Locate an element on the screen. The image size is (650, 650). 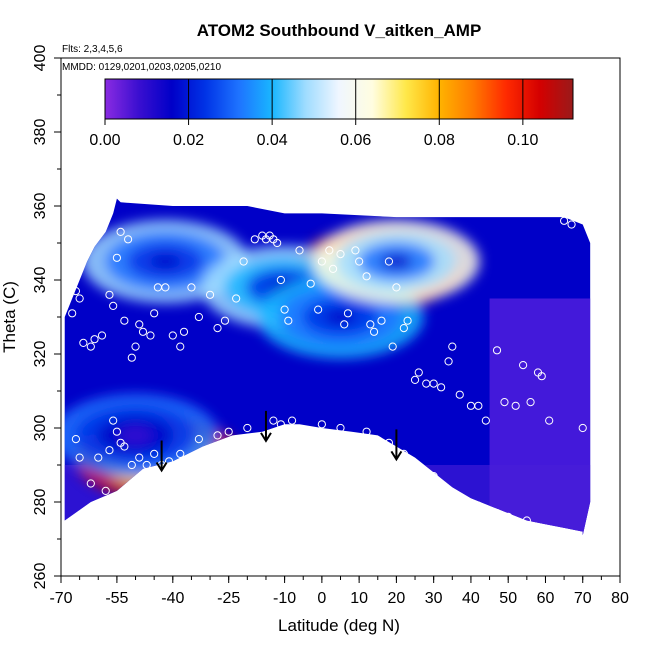
x-tick-label: -40 is located at coordinates (172, 598).